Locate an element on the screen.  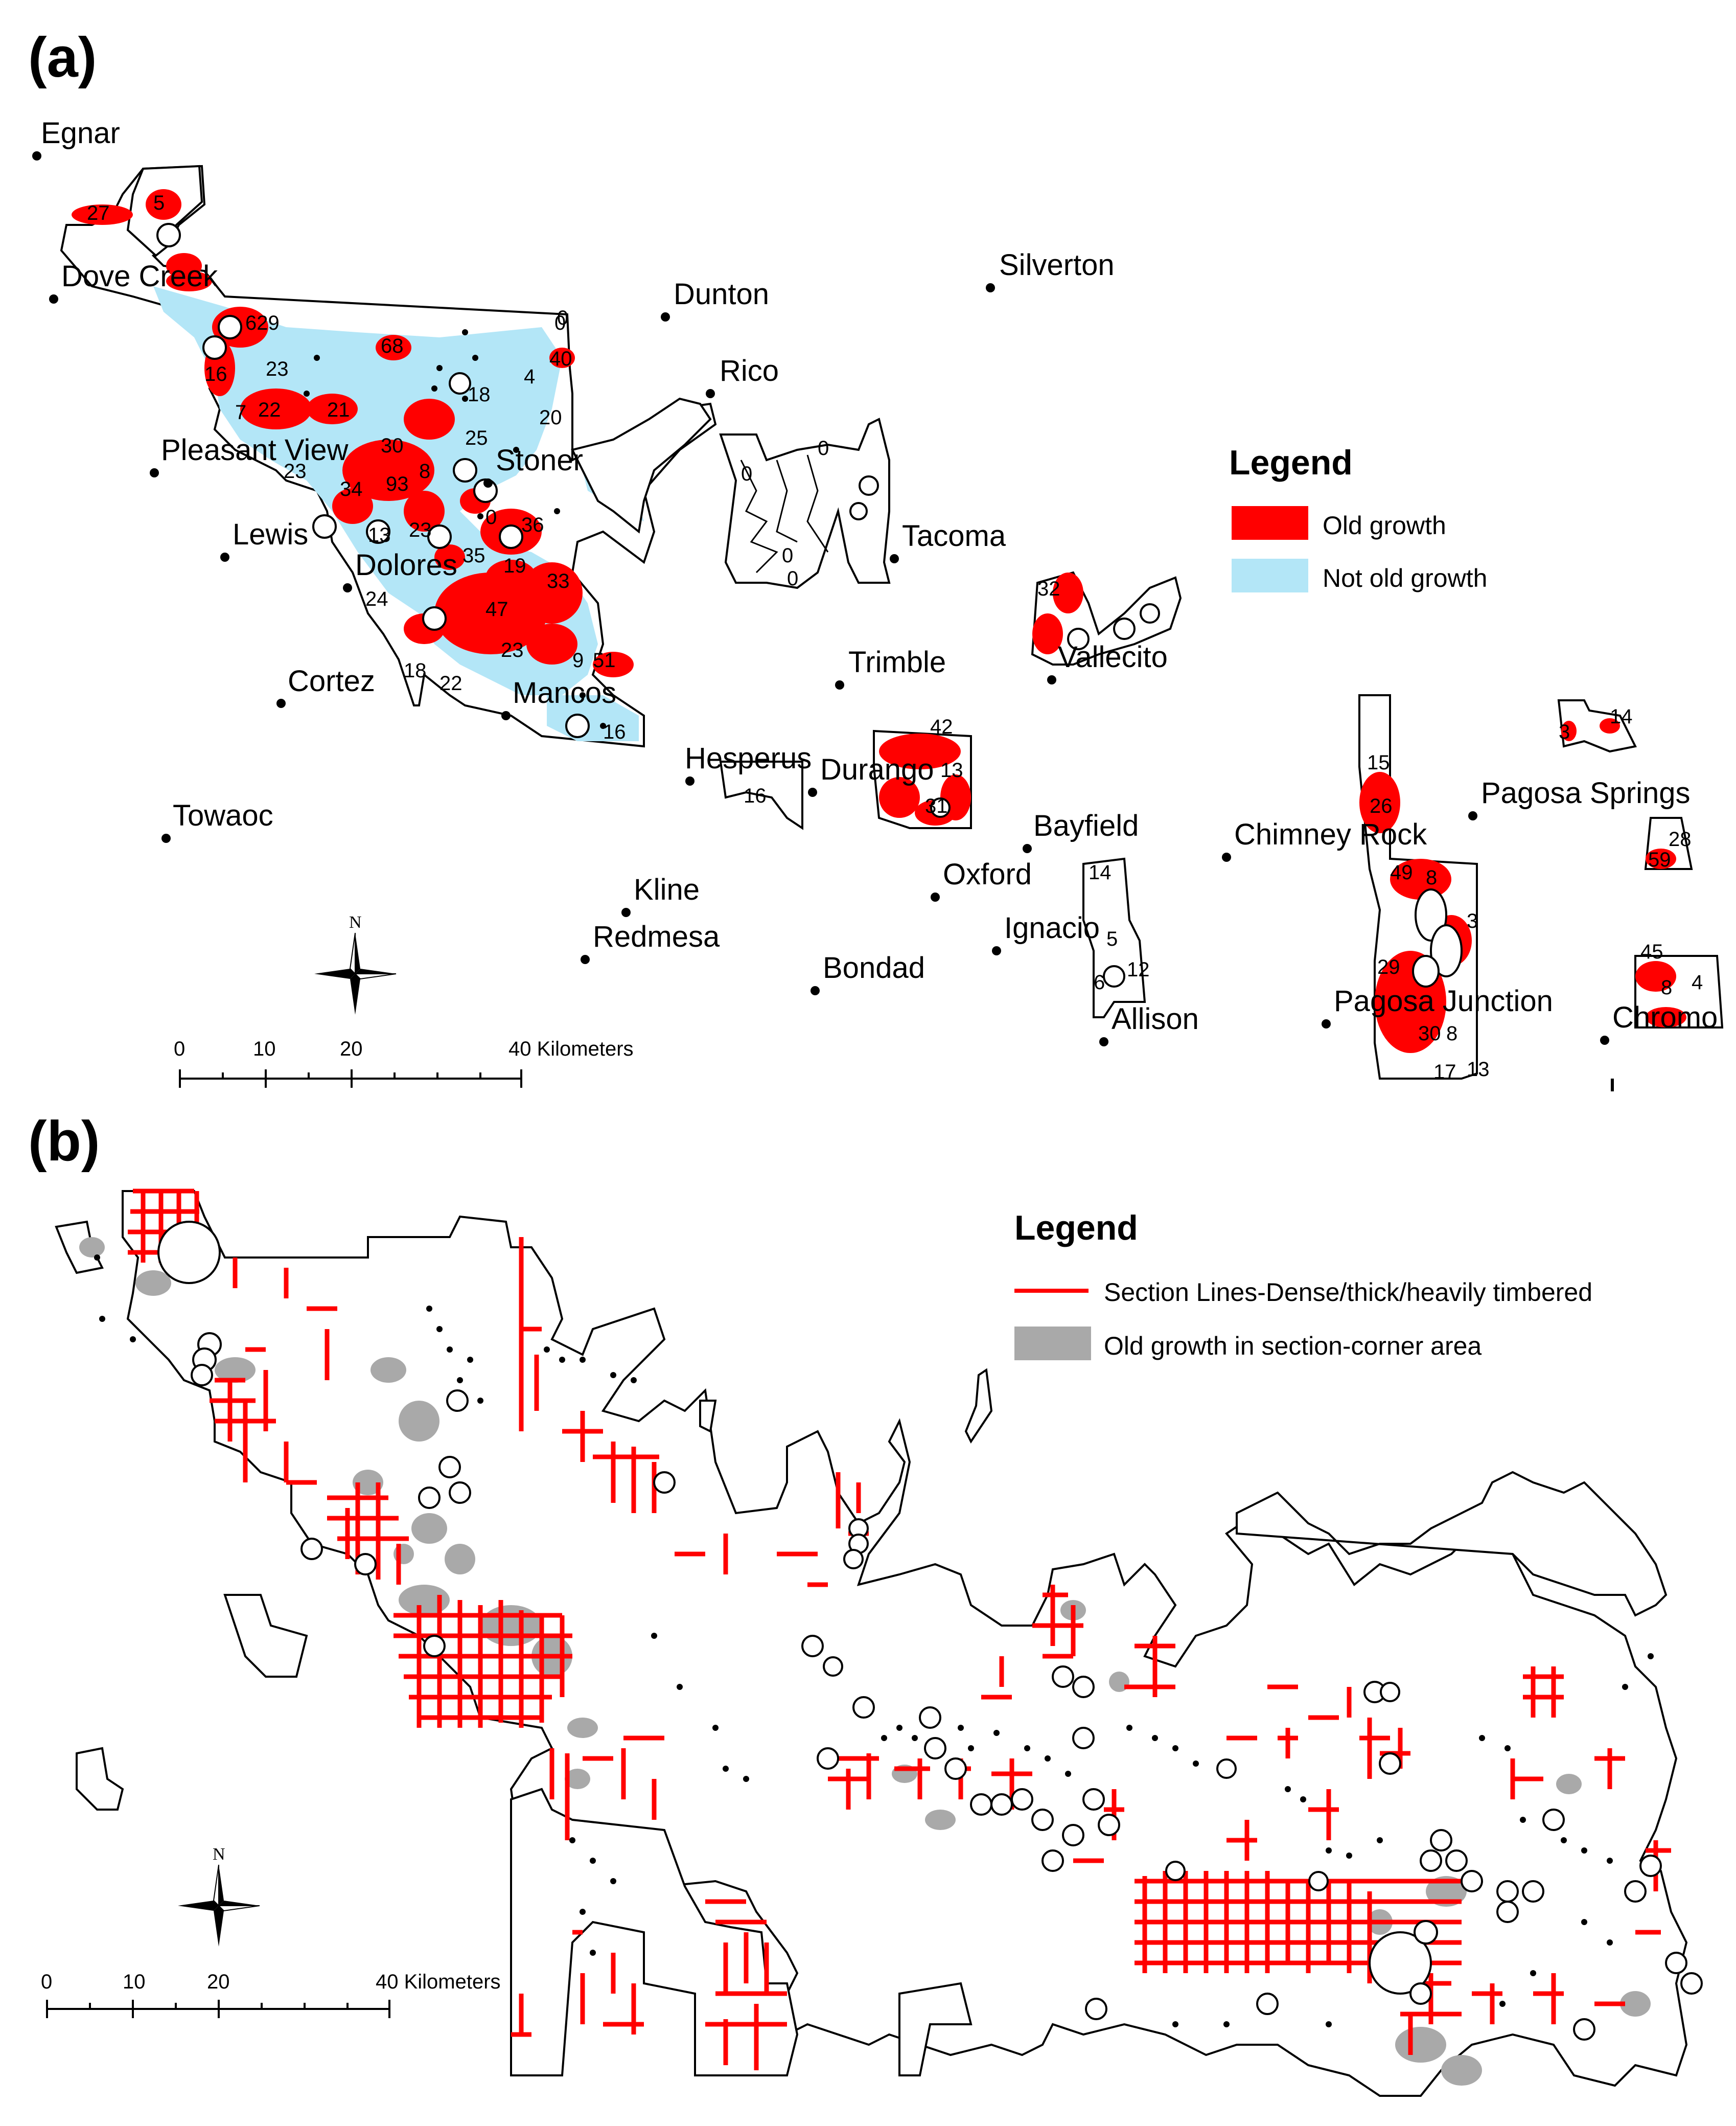
town-label: Hesperus is located at coordinates (748, 758).